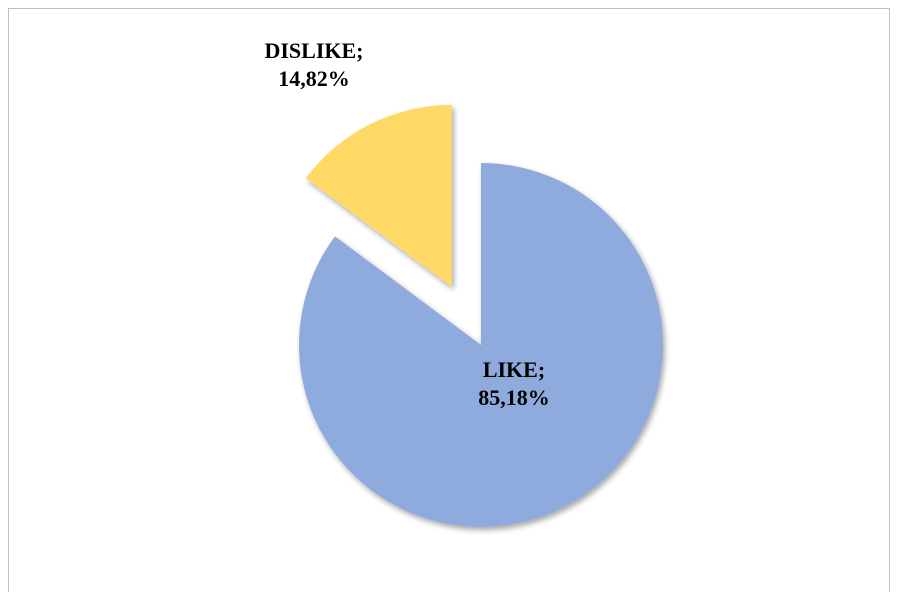 This screenshot has height=592, width=899. Describe the element at coordinates (514, 369) in the screenshot. I see `data-label-category: LIKE;` at that location.